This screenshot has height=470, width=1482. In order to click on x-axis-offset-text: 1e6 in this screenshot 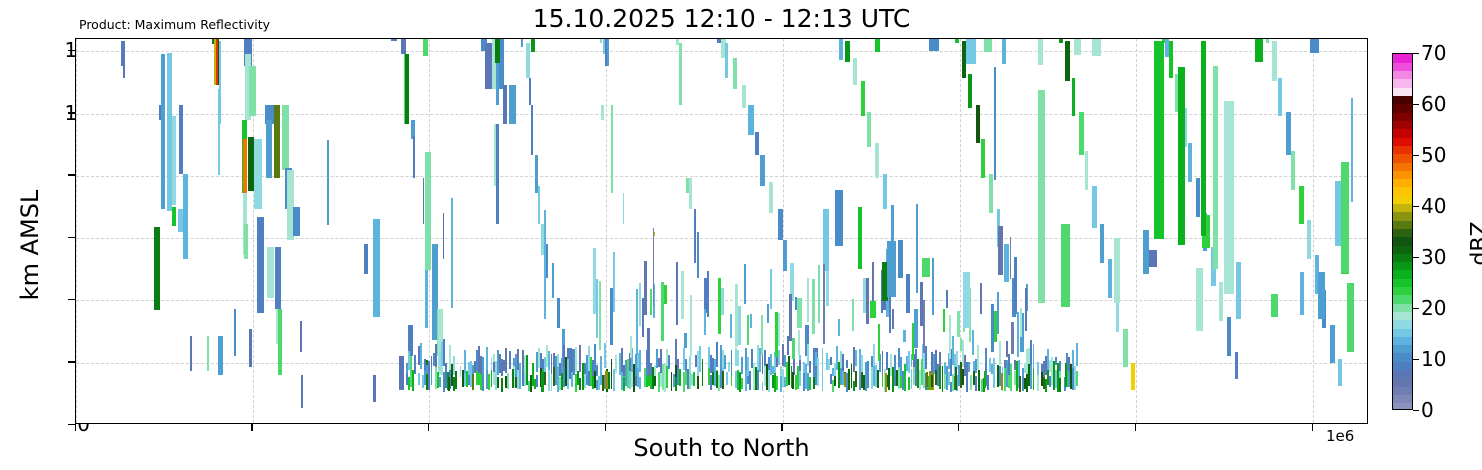, I will do `click(1340, 436)`.